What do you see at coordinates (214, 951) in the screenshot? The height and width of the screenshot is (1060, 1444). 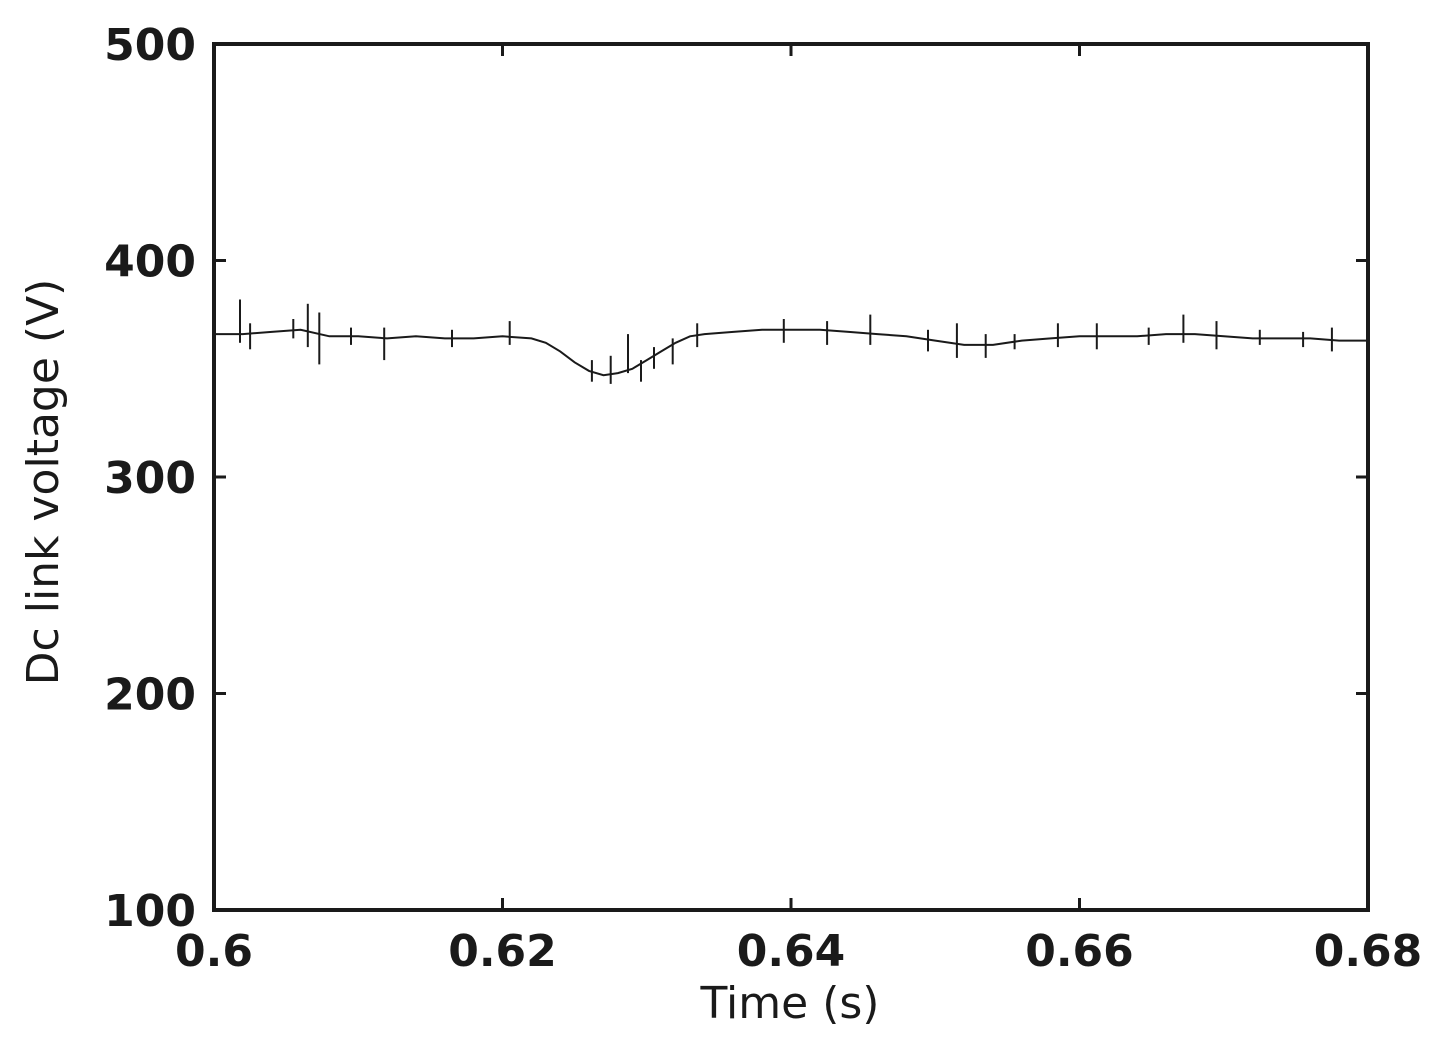 I see `x-tick-label: 0.6` at bounding box center [214, 951].